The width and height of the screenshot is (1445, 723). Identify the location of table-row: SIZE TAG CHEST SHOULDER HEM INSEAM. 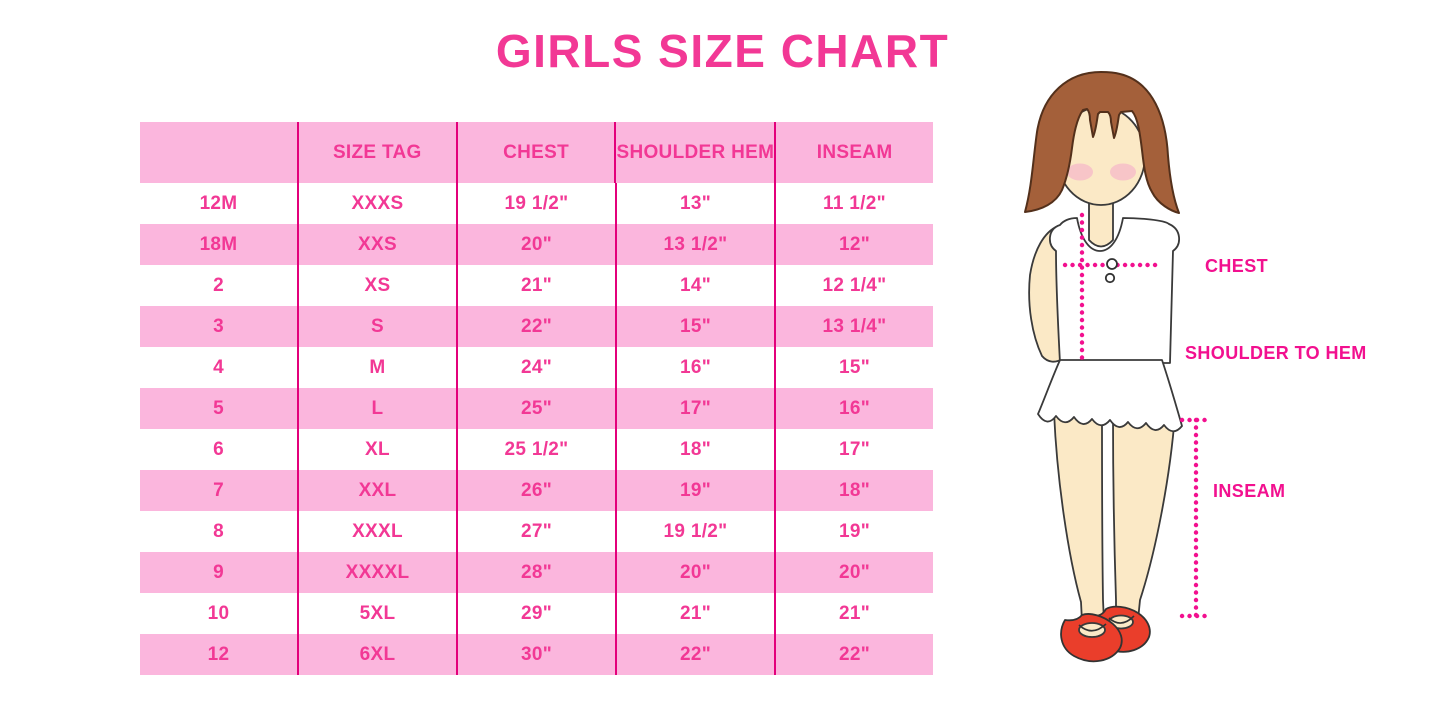
(536, 152).